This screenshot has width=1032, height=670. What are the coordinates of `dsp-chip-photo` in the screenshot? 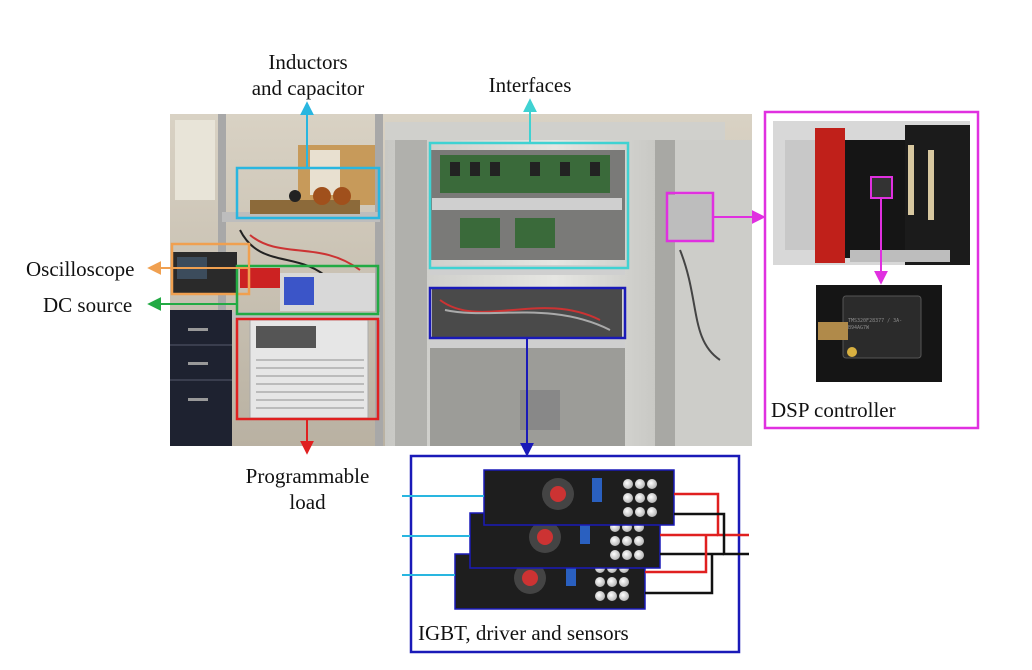 It's located at (879, 333).